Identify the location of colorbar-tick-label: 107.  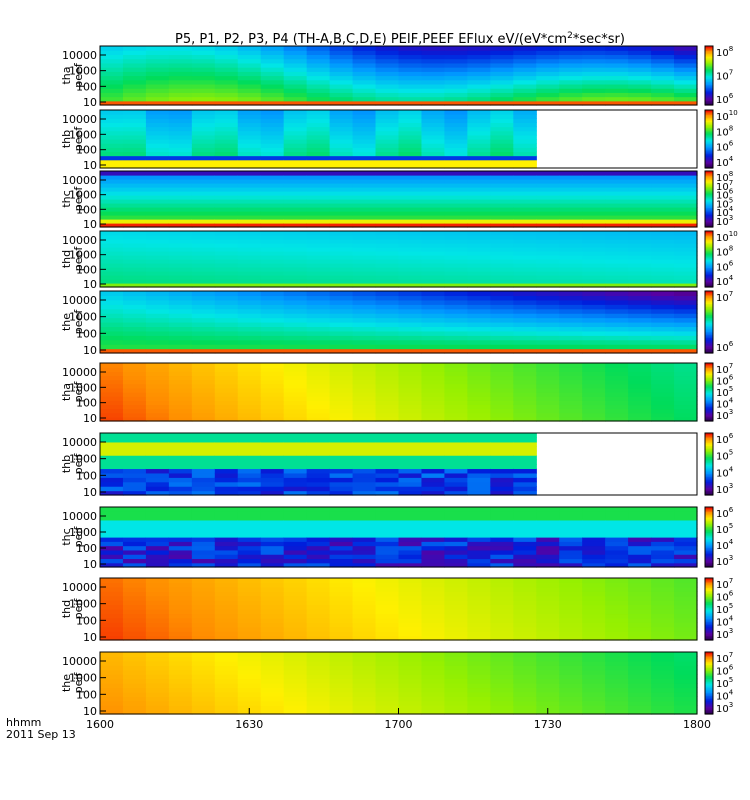
(724, 76).